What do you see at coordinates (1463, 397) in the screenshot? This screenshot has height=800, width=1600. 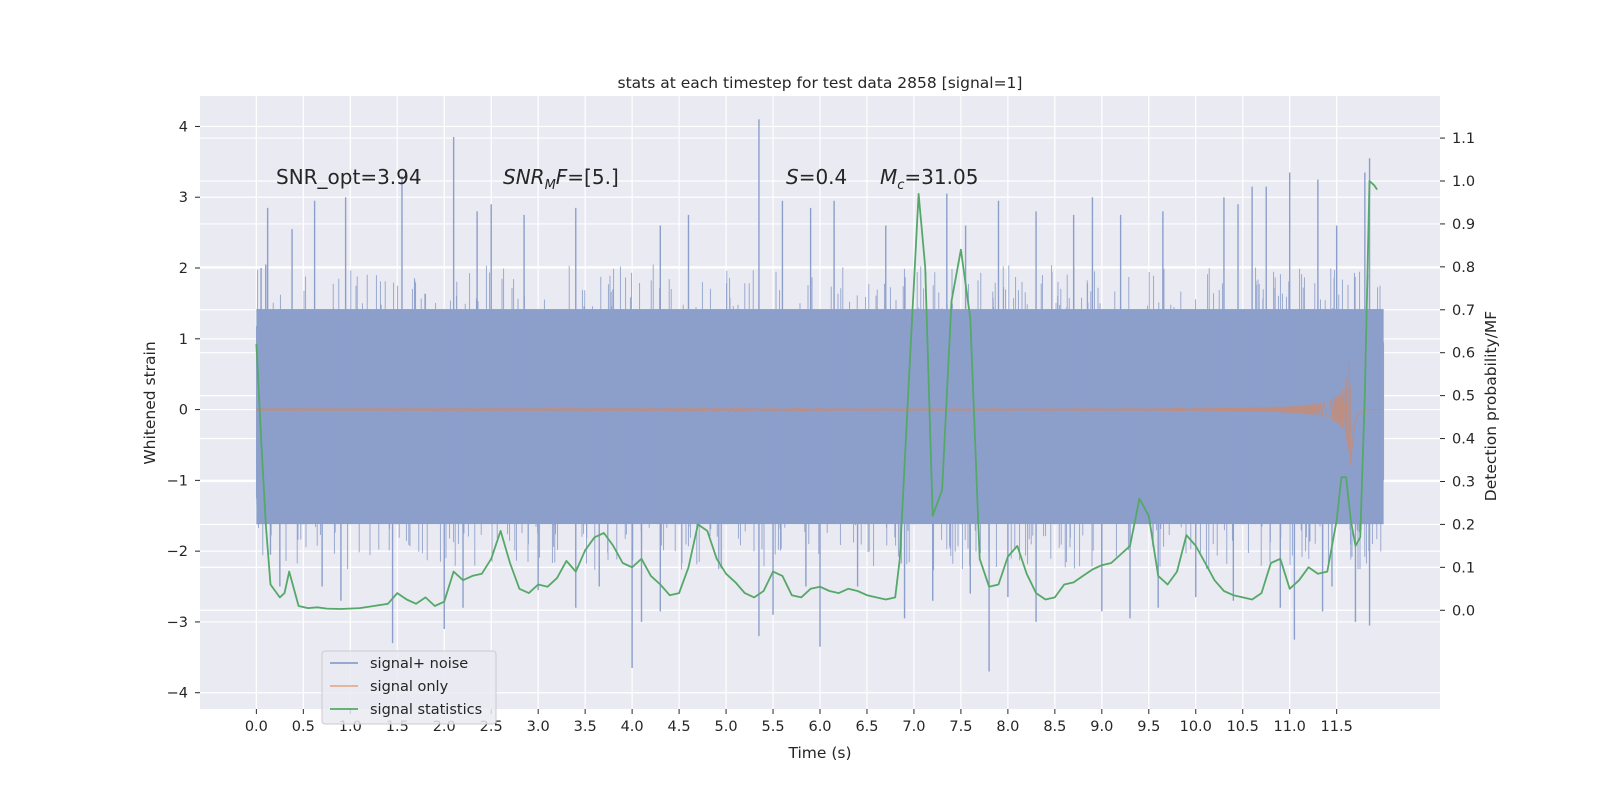 I see `right-y-tick-label: 0.5` at bounding box center [1463, 397].